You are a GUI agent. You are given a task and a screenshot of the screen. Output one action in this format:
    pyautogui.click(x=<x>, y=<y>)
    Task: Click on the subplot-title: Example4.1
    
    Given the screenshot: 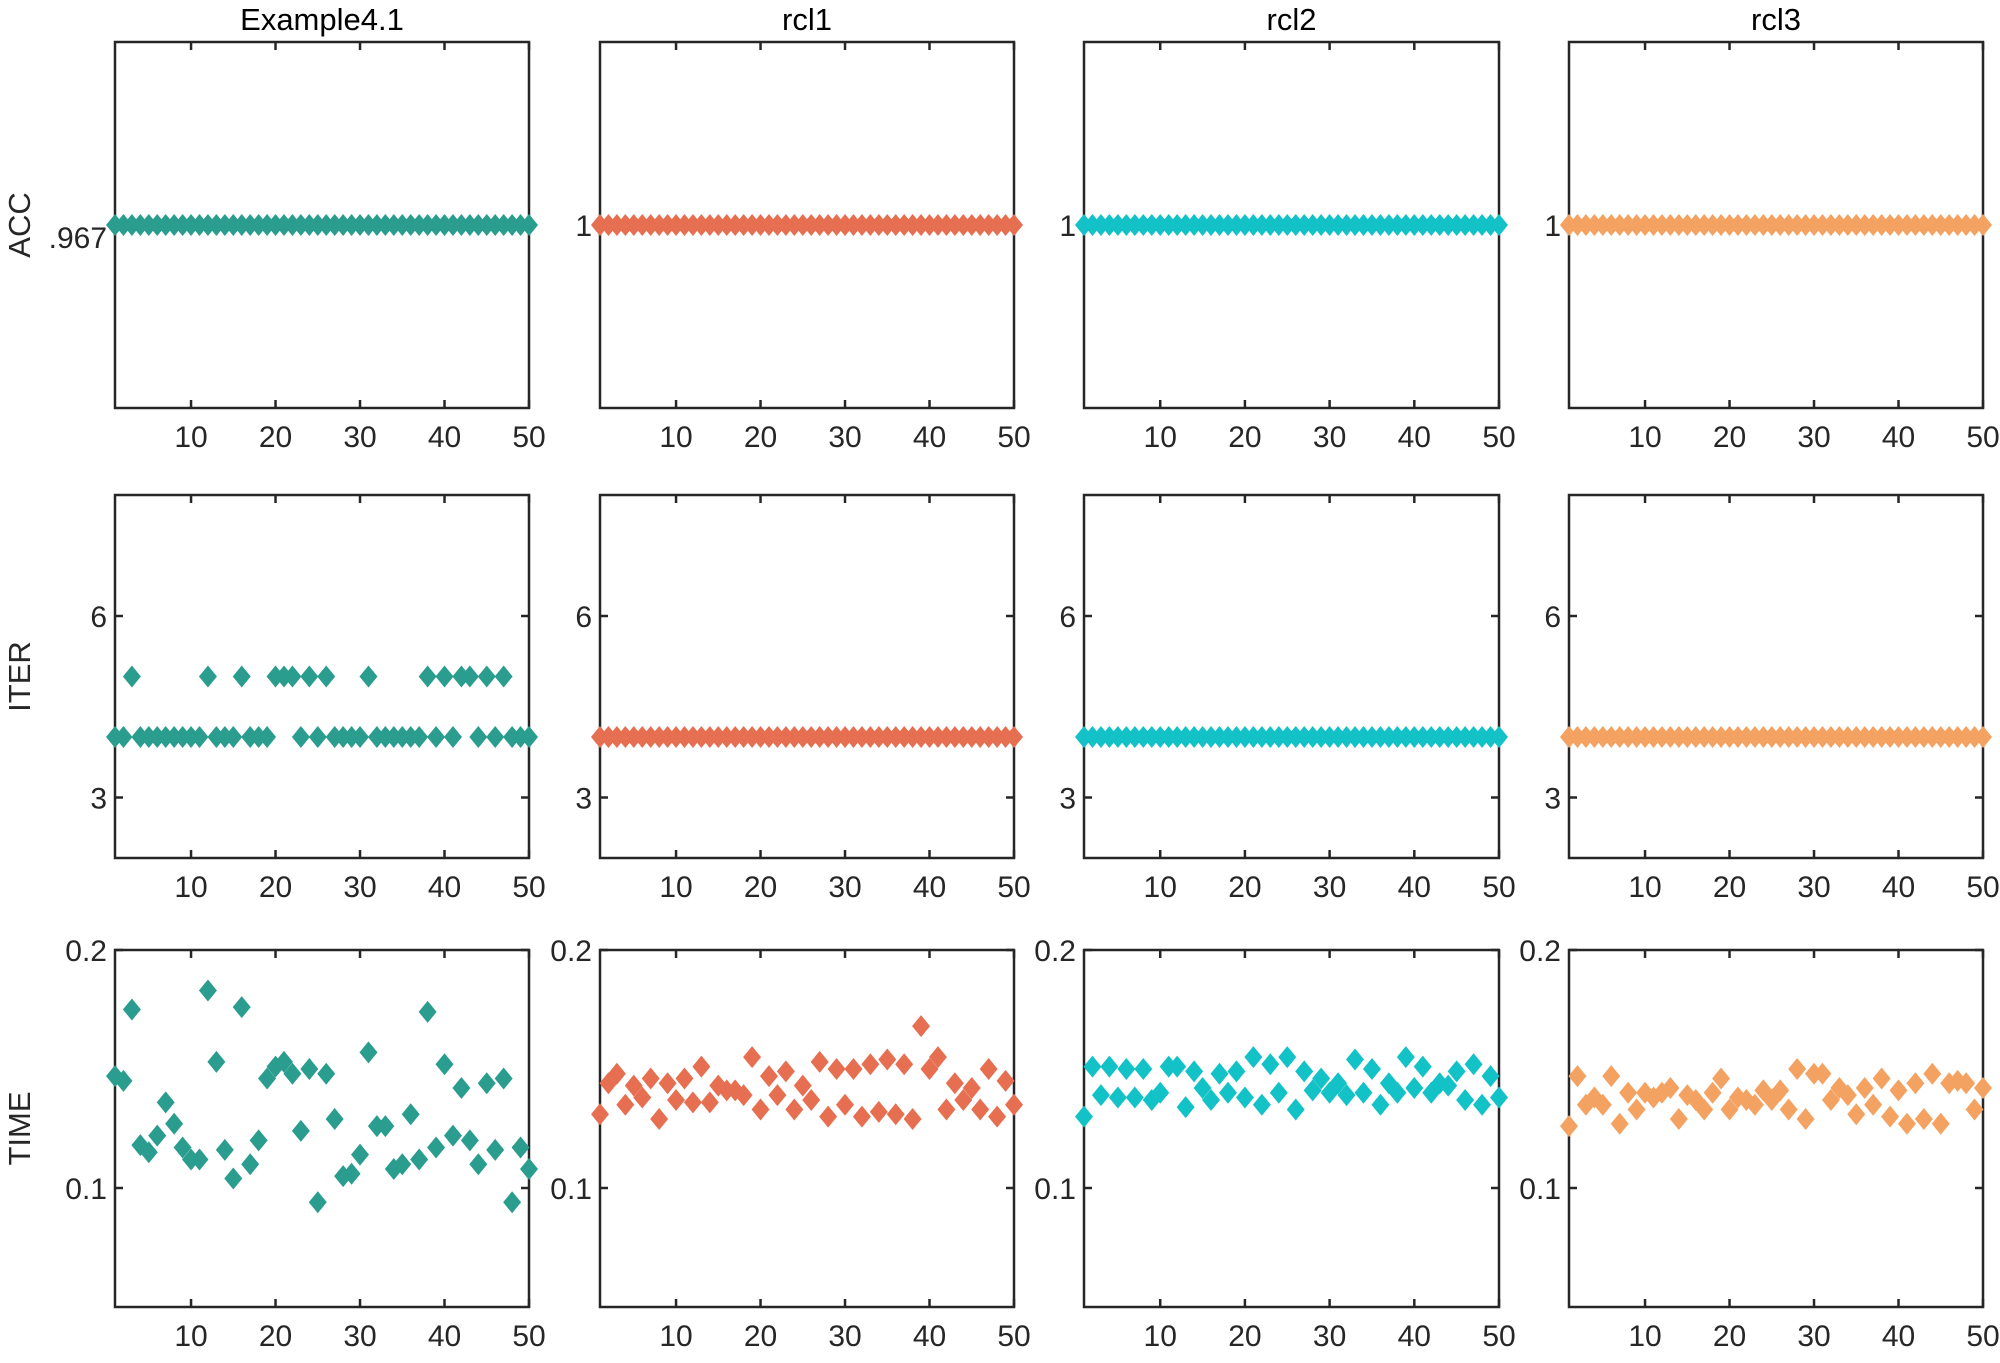 What is the action you would take?
    pyautogui.click(x=322, y=19)
    